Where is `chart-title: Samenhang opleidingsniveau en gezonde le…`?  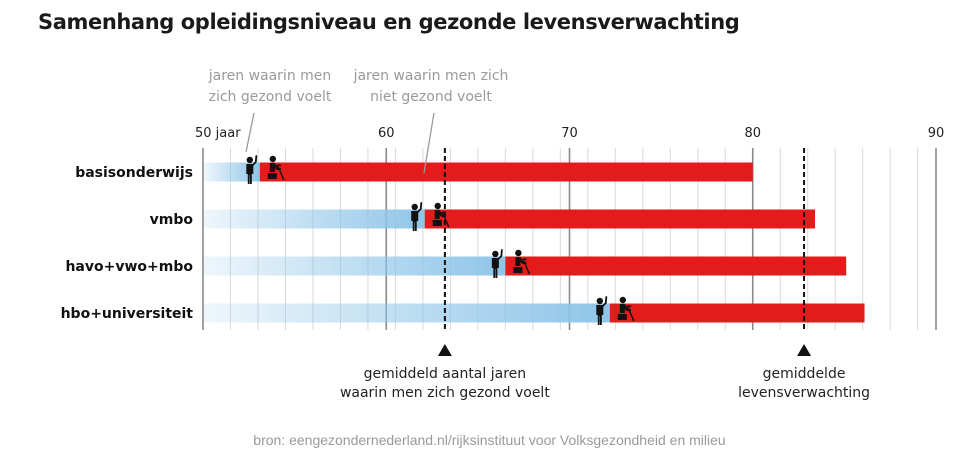 chart-title: Samenhang opleidingsniveau en gezonde le… is located at coordinates (389, 22).